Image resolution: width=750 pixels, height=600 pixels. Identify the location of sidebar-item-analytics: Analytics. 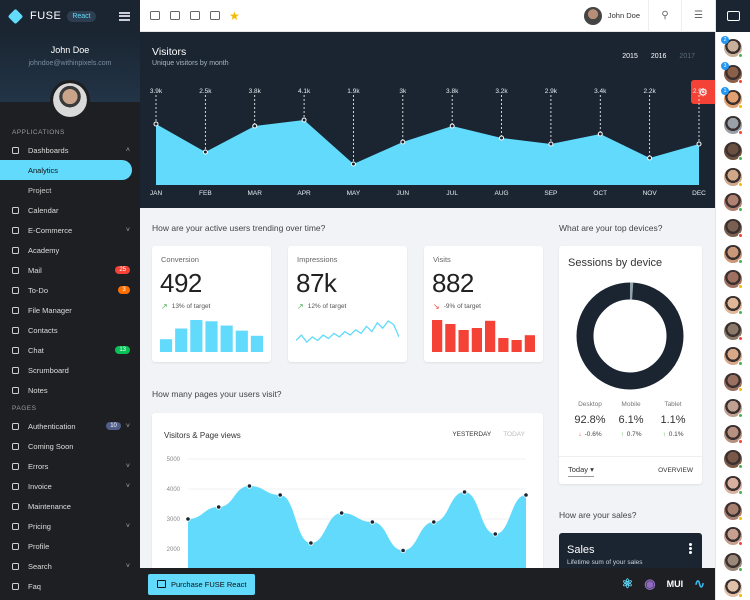
(66, 170).